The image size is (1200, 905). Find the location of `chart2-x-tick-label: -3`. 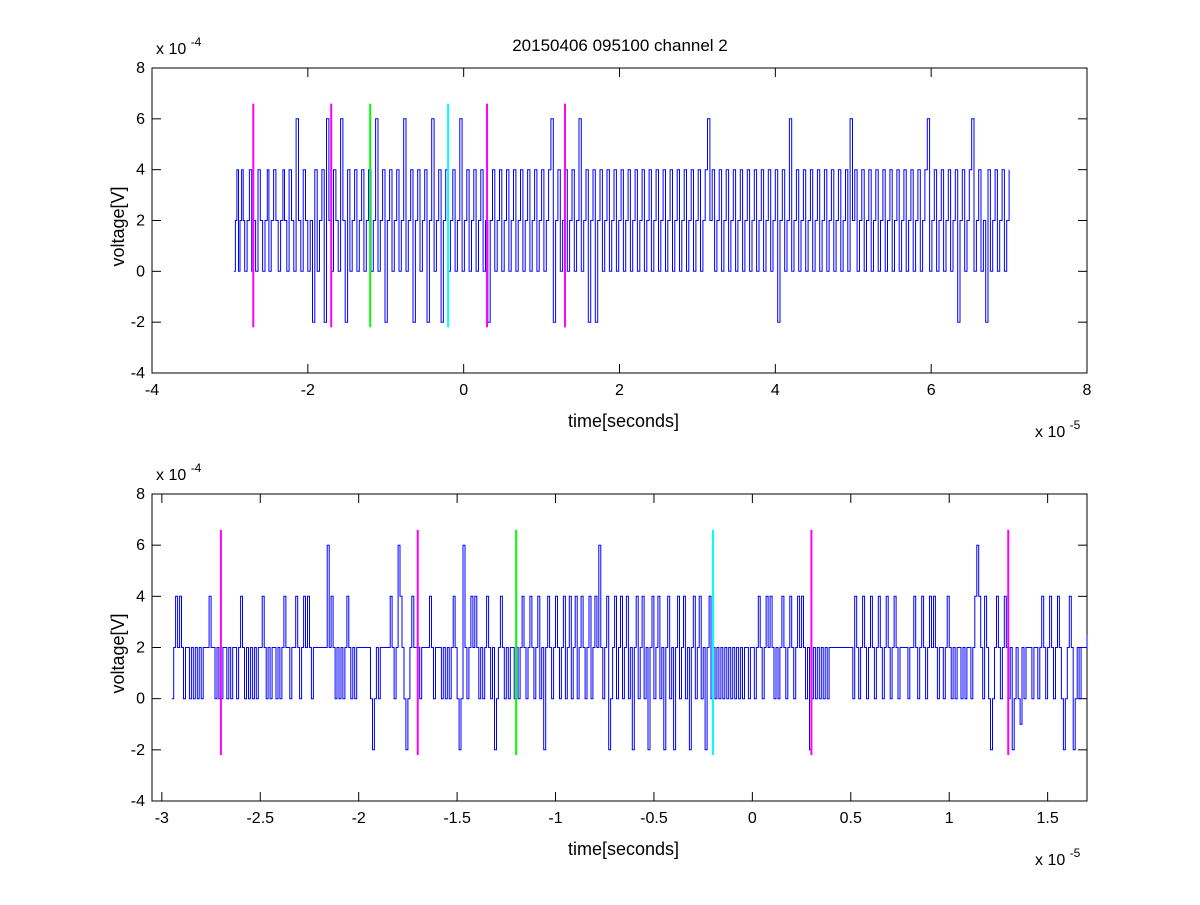

chart2-x-tick-label: -3 is located at coordinates (162, 818).